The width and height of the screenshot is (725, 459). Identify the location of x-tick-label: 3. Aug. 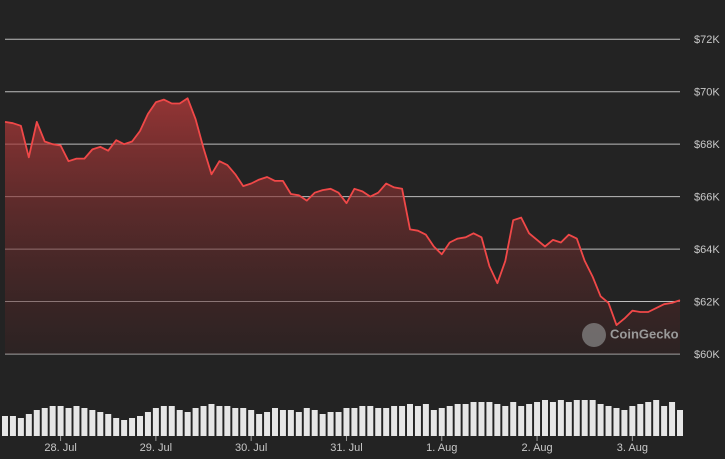
(632, 448).